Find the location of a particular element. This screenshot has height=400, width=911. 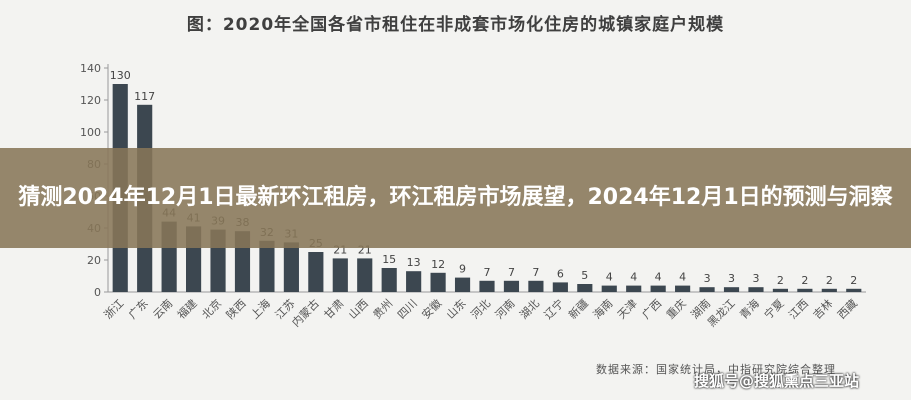

category-label: 山西 is located at coordinates (358, 309).